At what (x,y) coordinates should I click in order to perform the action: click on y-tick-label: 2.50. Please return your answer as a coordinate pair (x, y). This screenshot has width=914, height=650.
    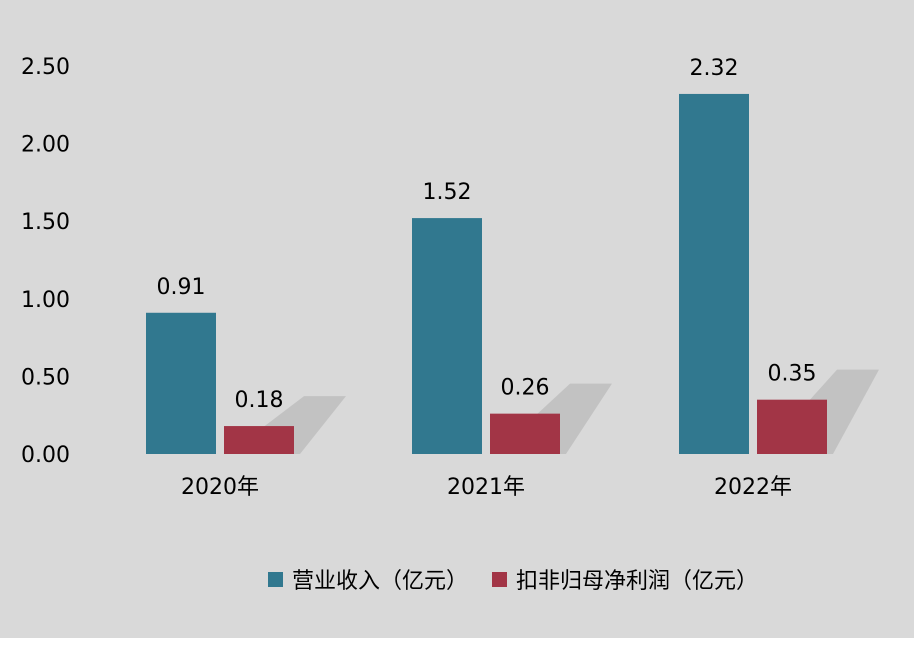
    Looking at the image, I should click on (45, 67).